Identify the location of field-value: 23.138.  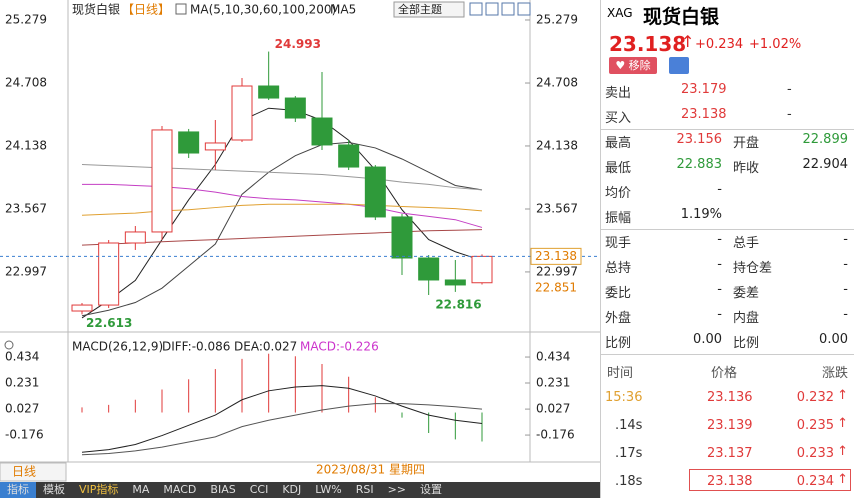
(704, 114).